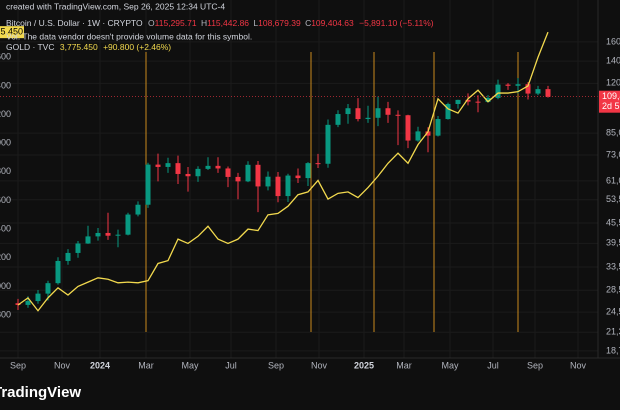 Image resolution: width=620 pixels, height=410 pixels. I want to click on y2-tick-label: 2,600, so click(5, 200).